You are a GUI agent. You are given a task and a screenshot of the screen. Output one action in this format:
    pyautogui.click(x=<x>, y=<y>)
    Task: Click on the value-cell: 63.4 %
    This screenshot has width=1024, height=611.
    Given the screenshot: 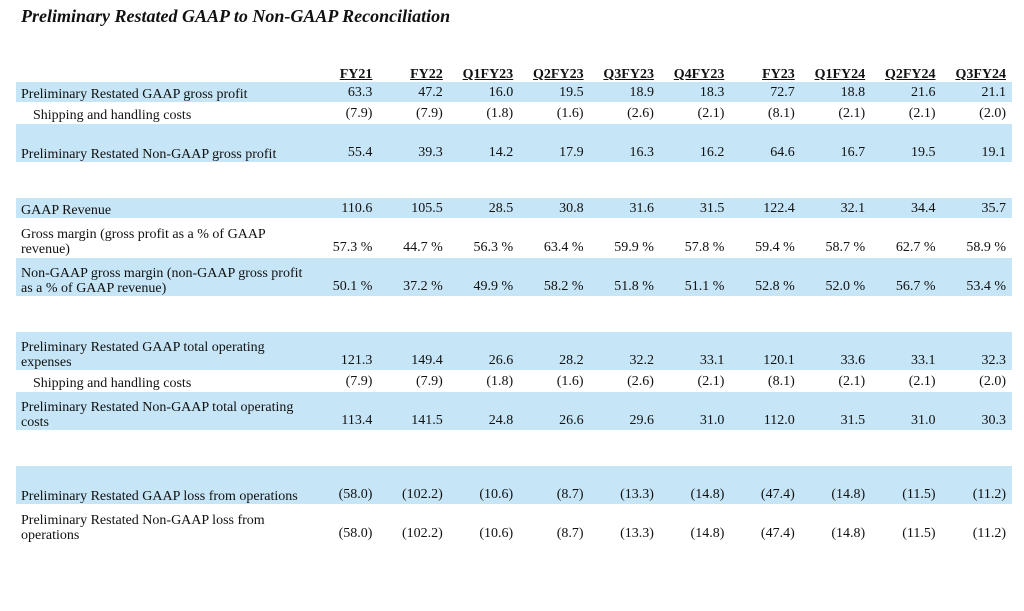 What is the action you would take?
    pyautogui.click(x=554, y=238)
    